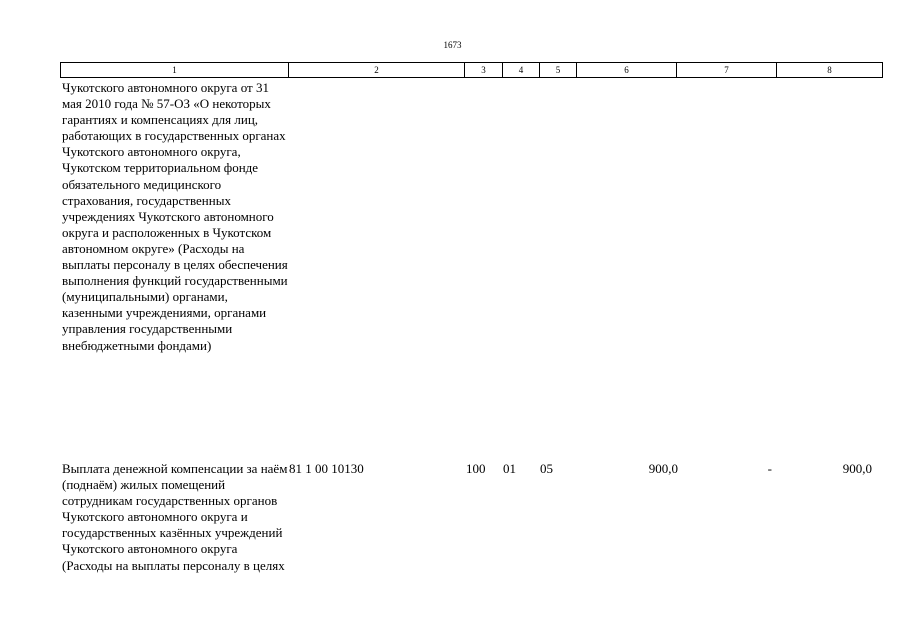 This screenshot has width=905, height=640. Describe the element at coordinates (521, 70) in the screenshot. I see `column-header-4: 4` at that location.